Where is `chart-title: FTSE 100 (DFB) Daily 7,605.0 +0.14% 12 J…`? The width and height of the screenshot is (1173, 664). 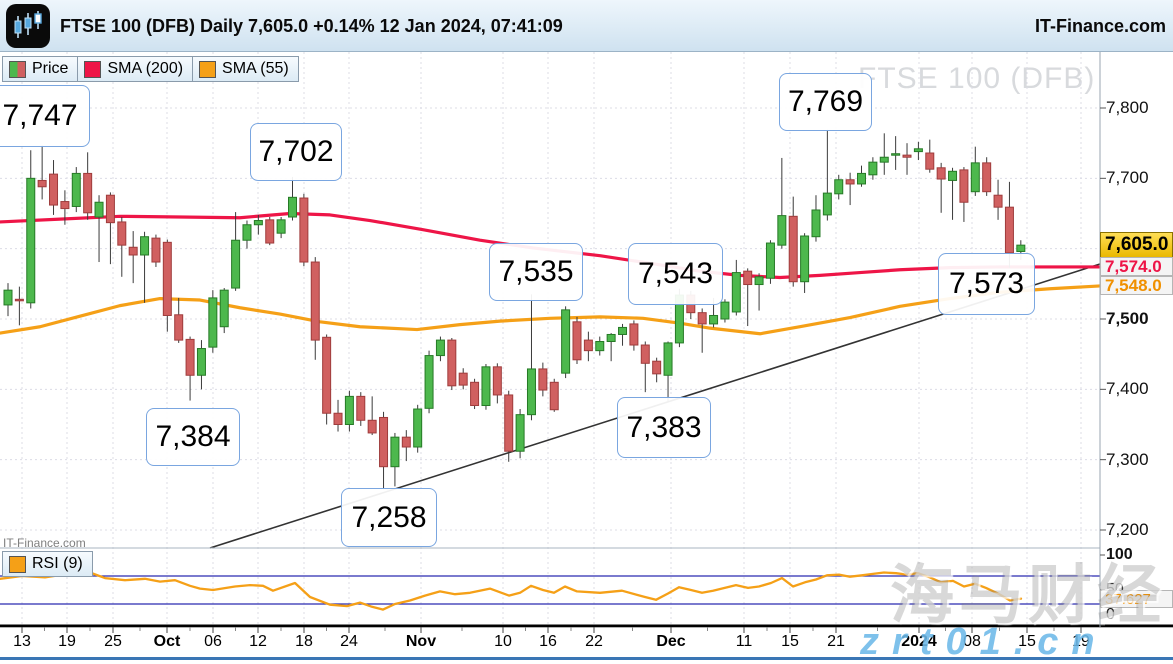 chart-title: FTSE 100 (DFB) Daily 7,605.0 +0.14% 12 J… is located at coordinates (311, 26).